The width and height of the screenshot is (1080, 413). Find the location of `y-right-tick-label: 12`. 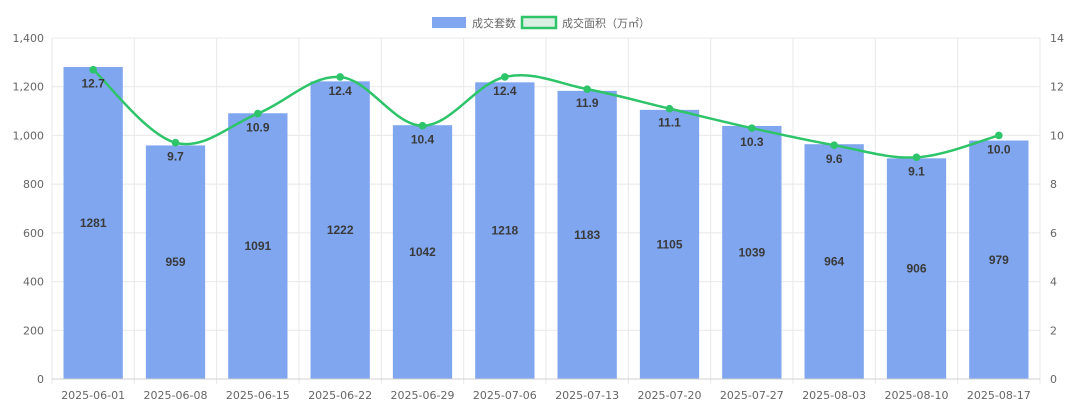

y-right-tick-label: 12 is located at coordinates (1057, 87).